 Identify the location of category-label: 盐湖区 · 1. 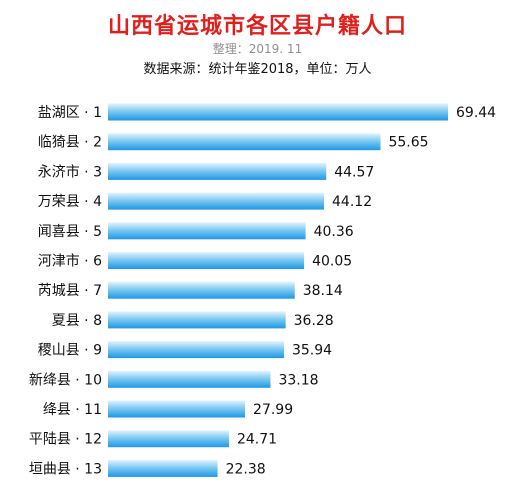
(70, 113).